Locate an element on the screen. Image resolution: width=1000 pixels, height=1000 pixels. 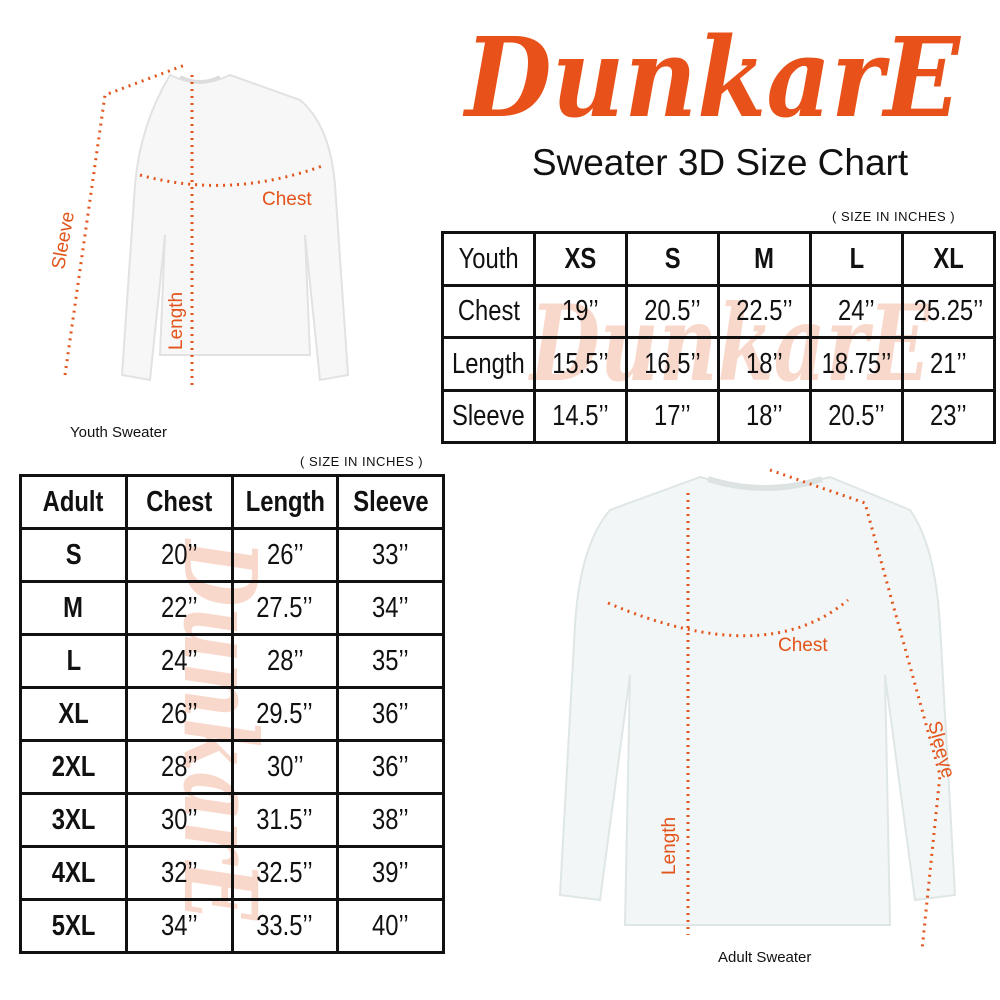
row-label: 3XL is located at coordinates (73, 820).